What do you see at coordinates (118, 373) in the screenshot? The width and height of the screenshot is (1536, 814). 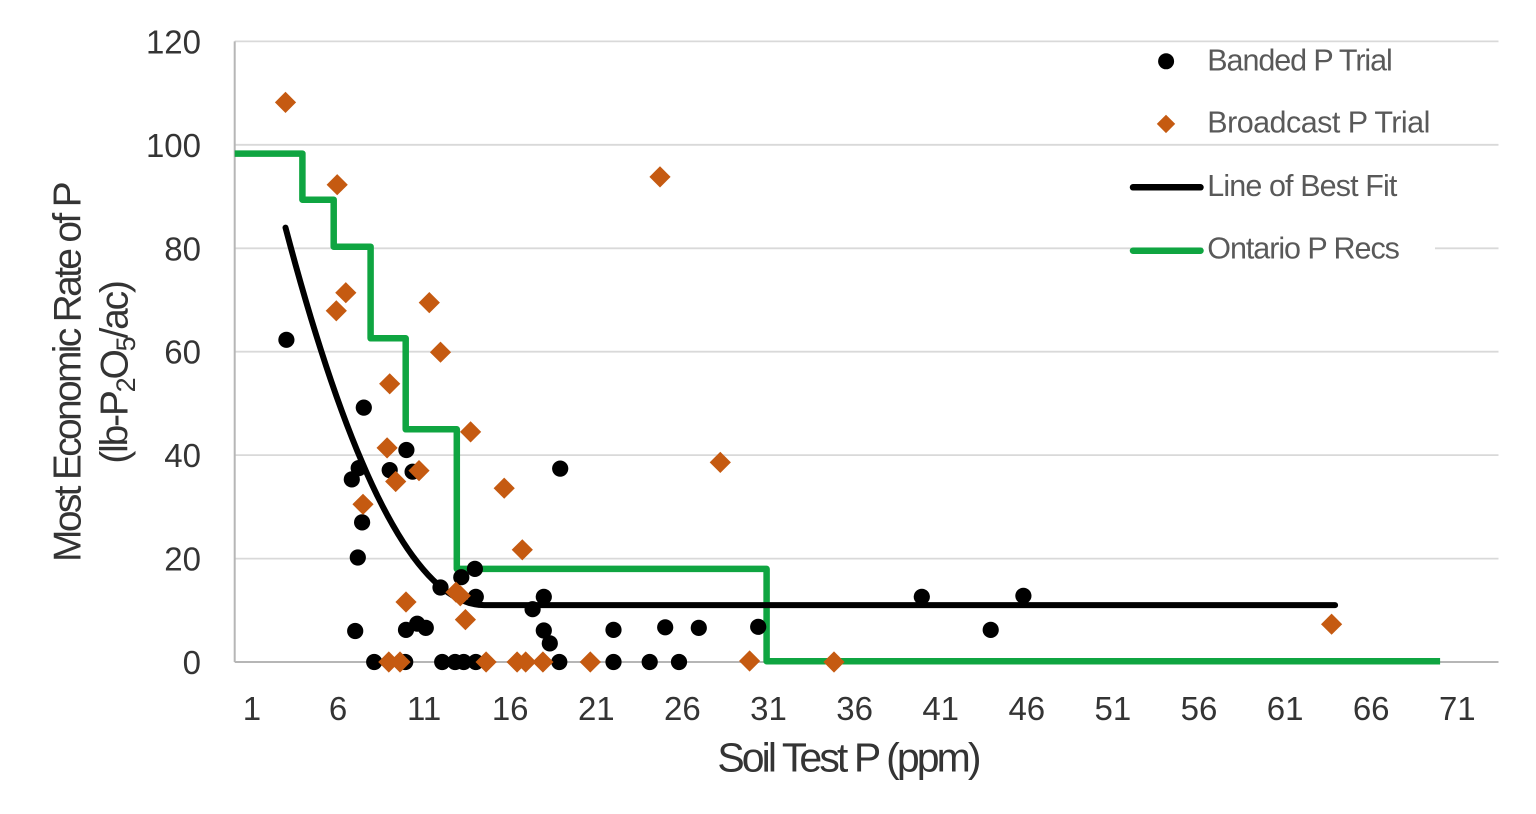 I see `svg-text: (lb-P2O5/ac)` at bounding box center [118, 373].